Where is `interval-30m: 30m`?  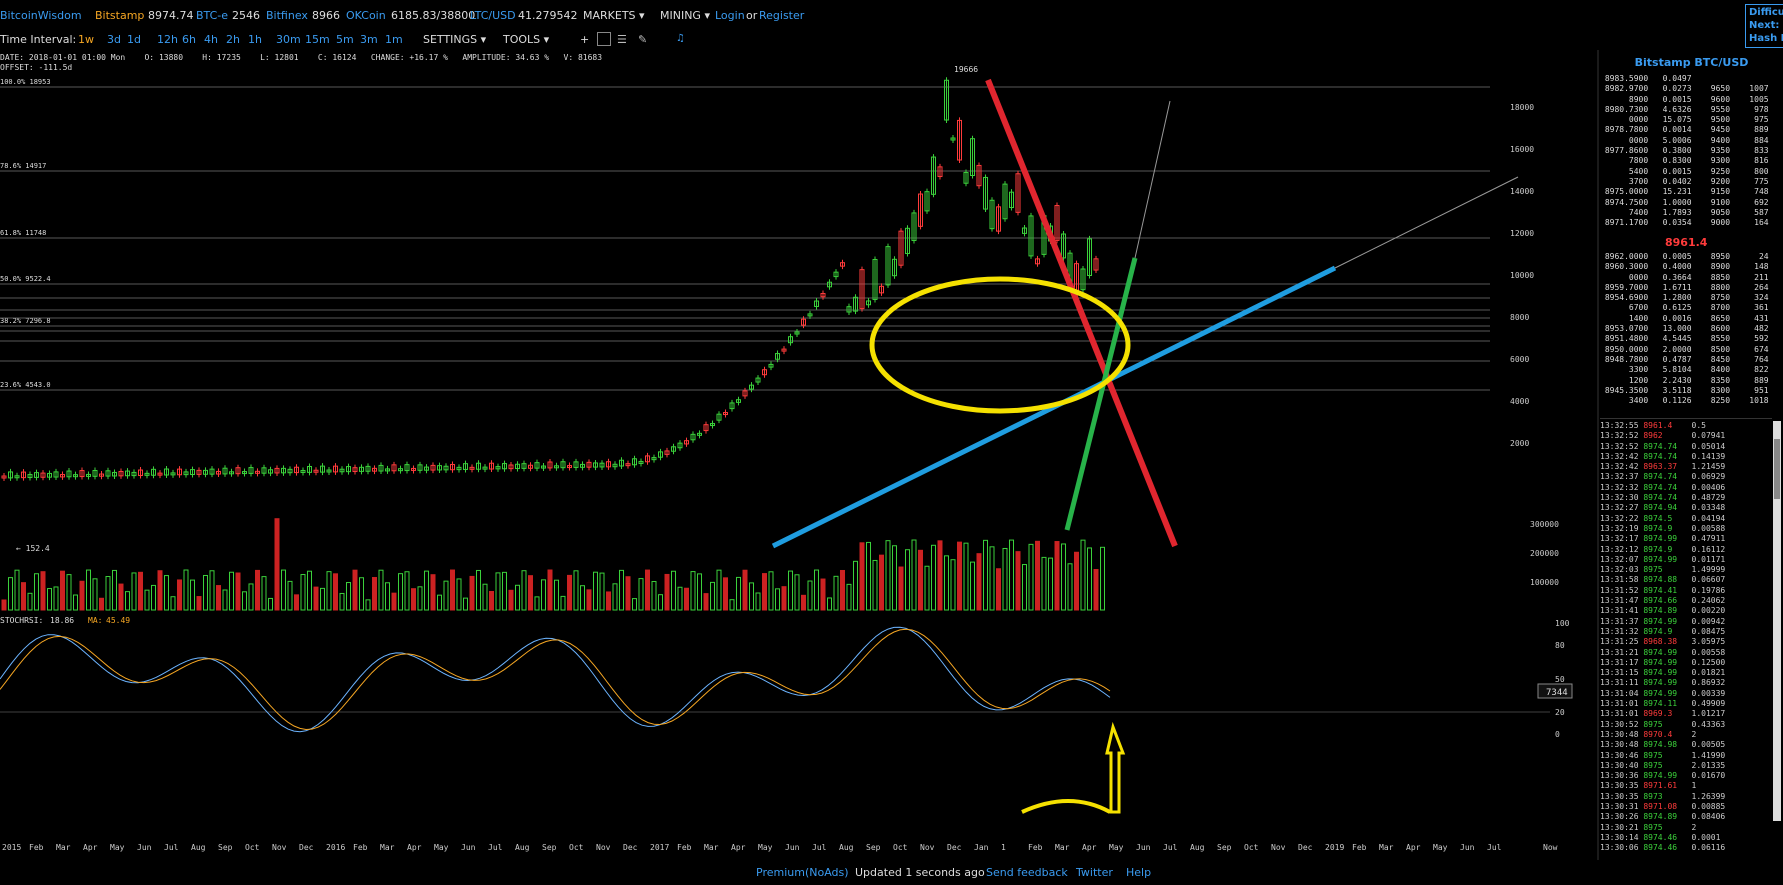 interval-30m: 30m is located at coordinates (288, 39).